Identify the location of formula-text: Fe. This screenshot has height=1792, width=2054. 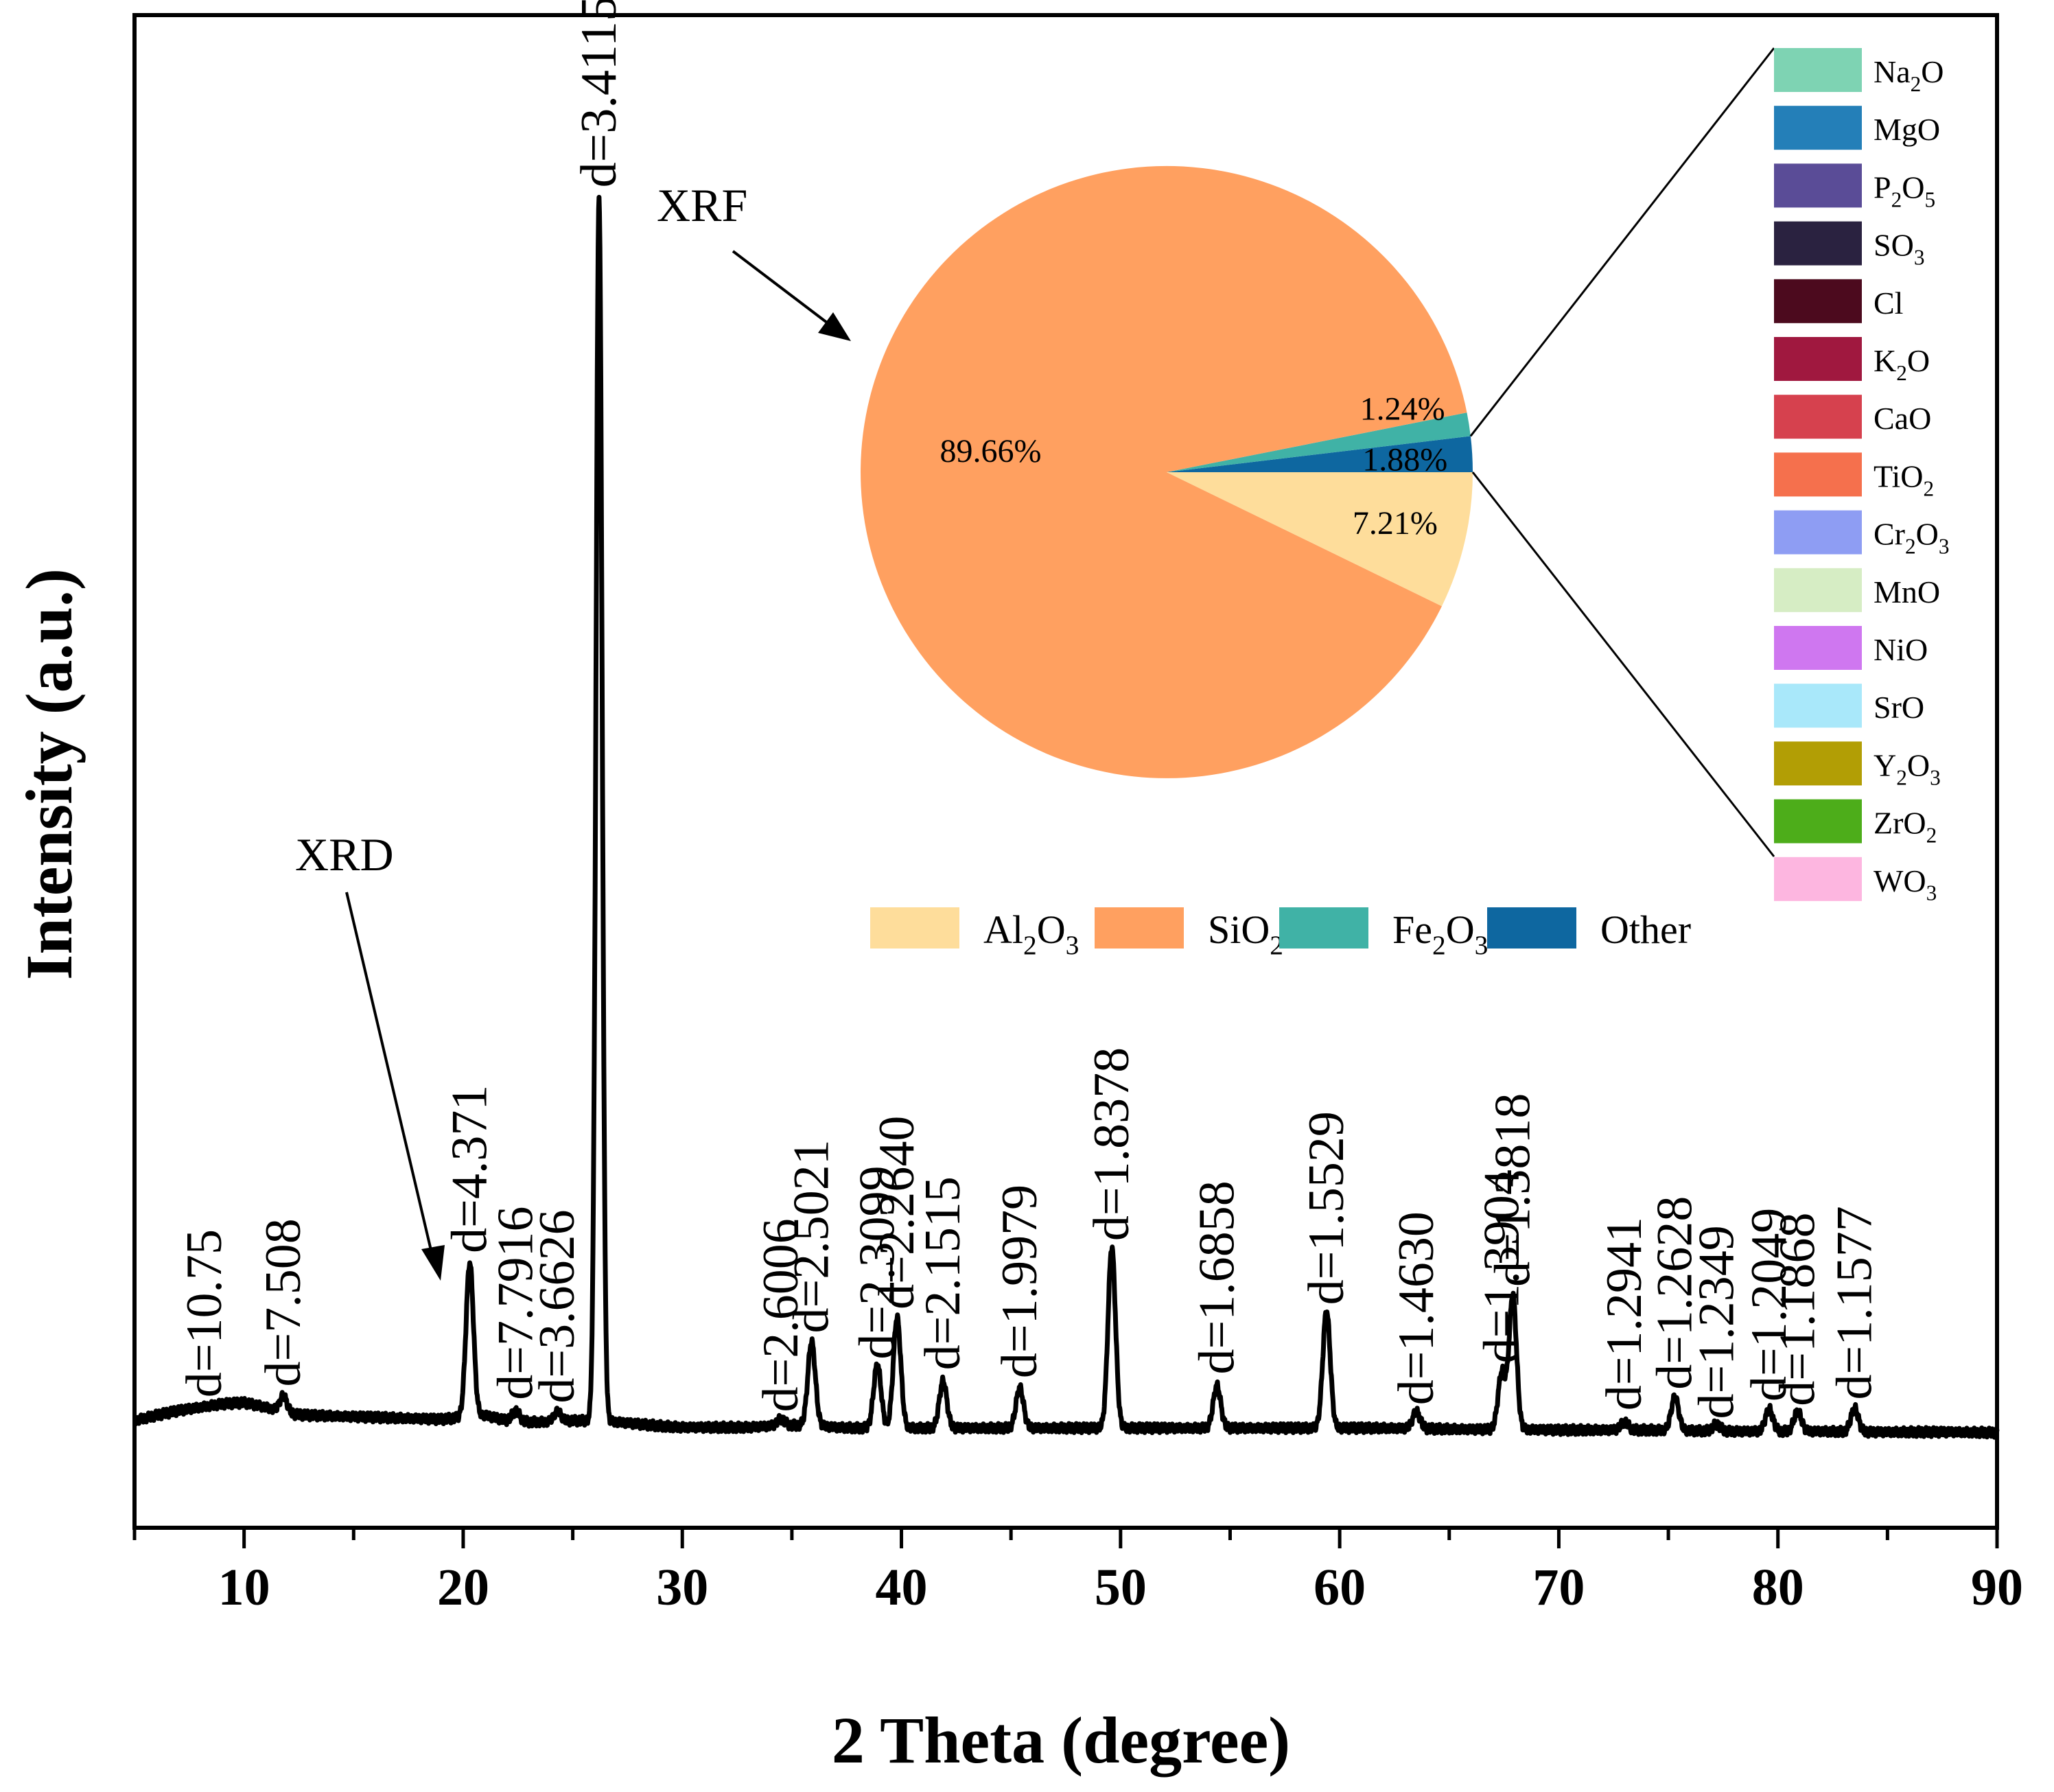
(1412, 929).